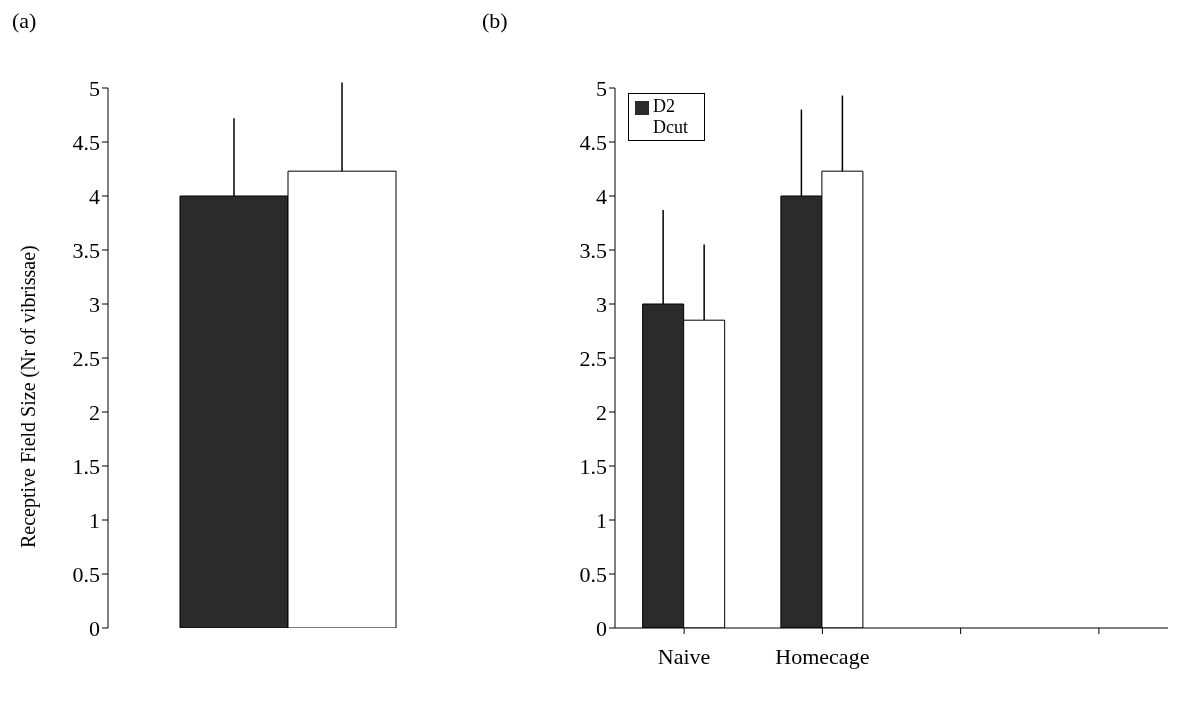  What do you see at coordinates (664, 106) in the screenshot?
I see `legend-label: D2` at bounding box center [664, 106].